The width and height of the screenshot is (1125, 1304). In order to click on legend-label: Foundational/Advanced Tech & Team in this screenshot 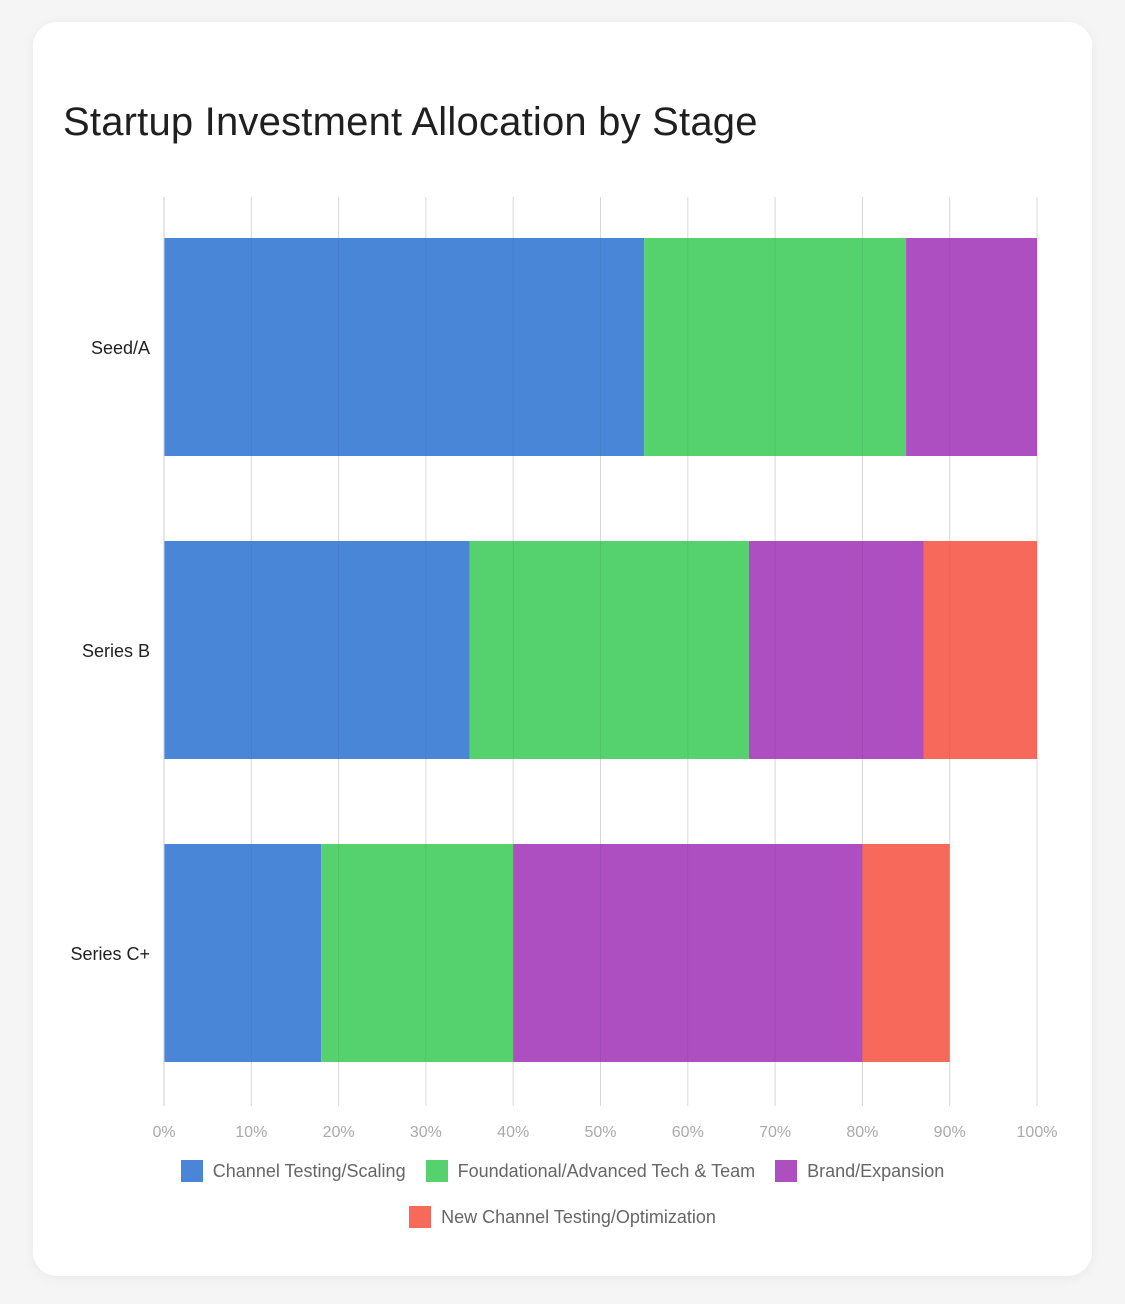, I will do `click(606, 1170)`.